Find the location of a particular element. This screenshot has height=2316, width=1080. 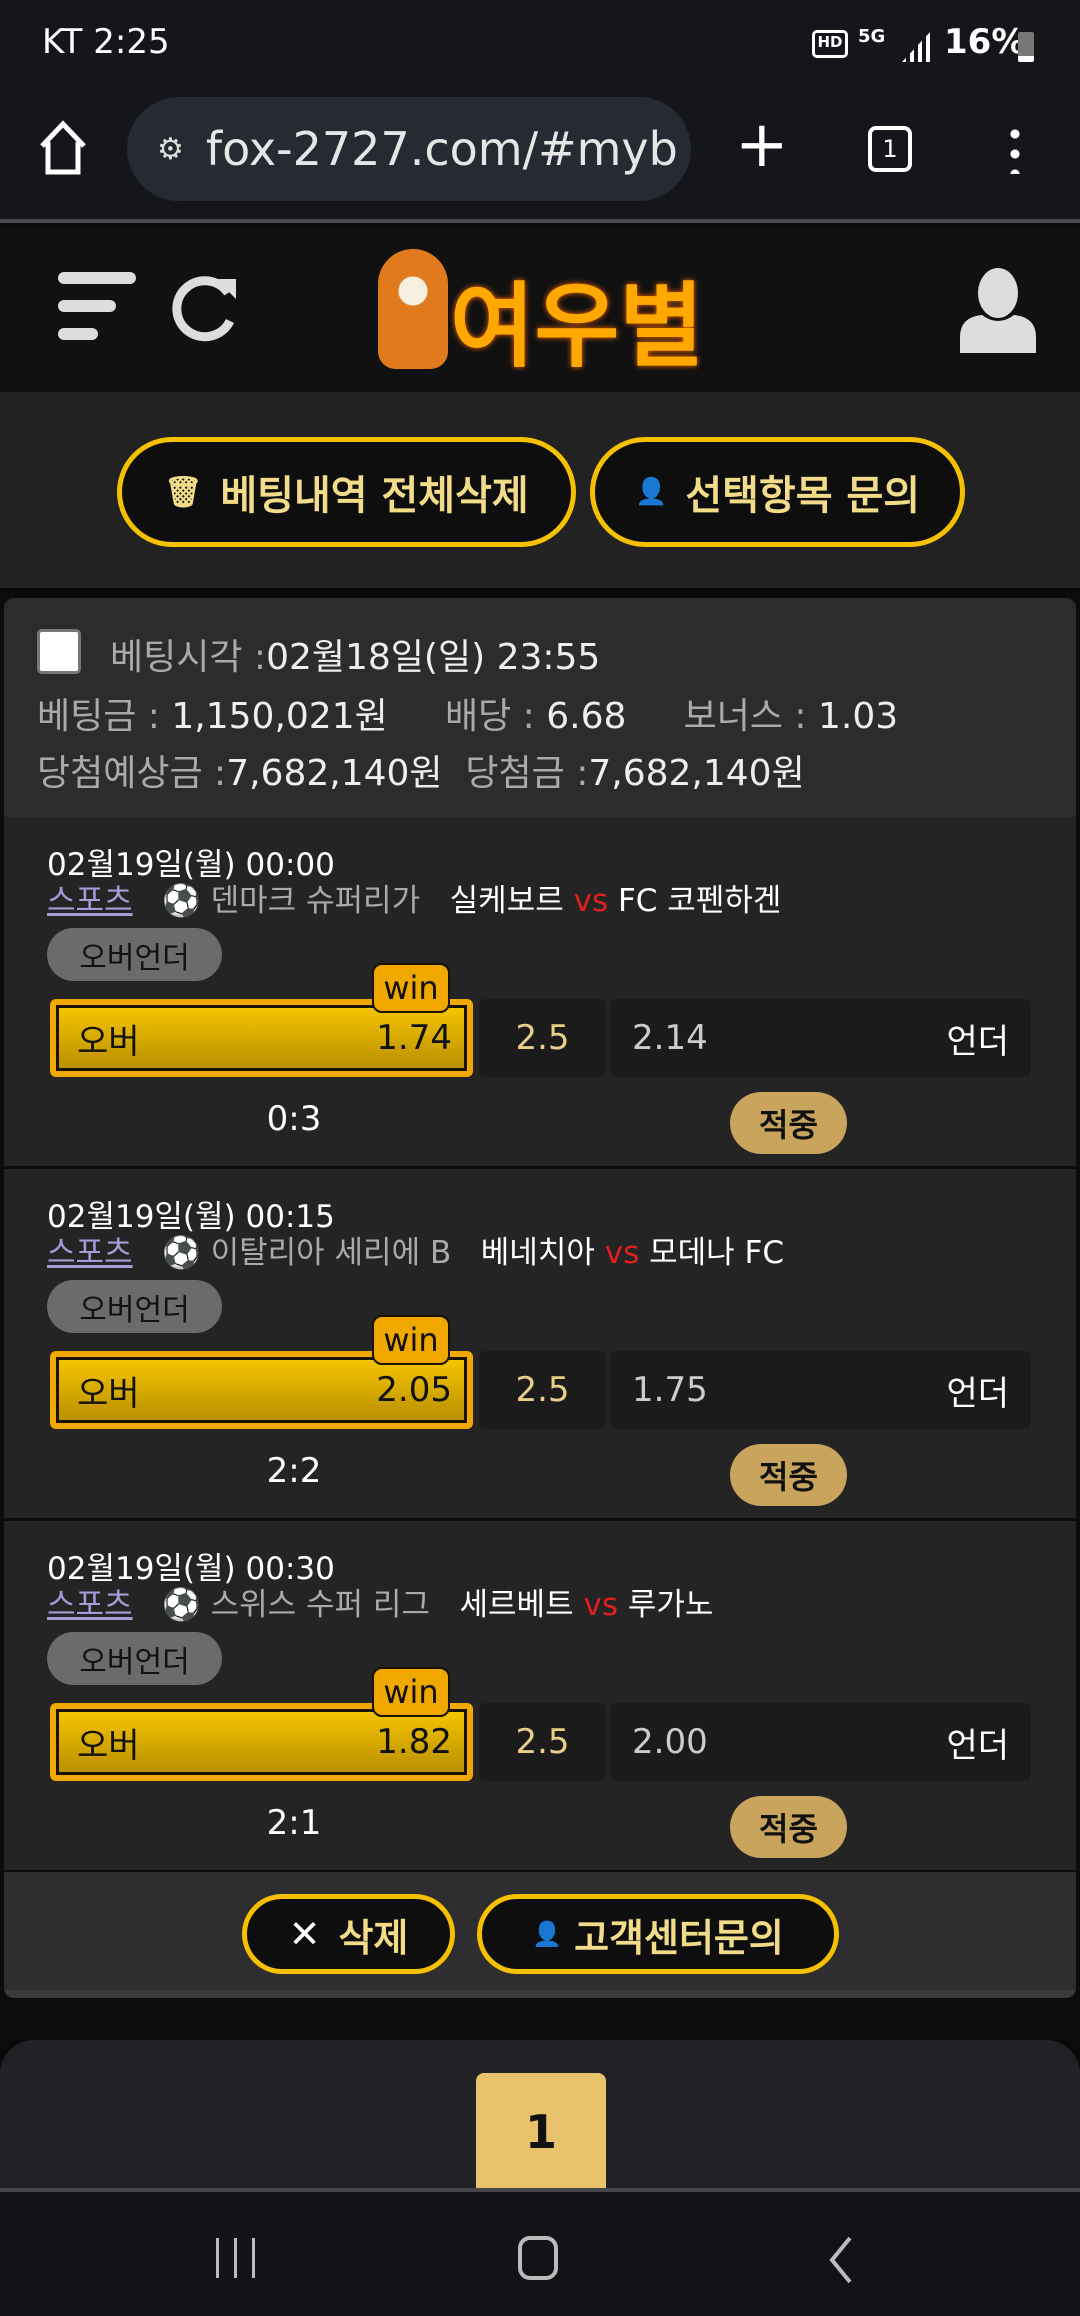

recent-apps-icon is located at coordinates (236, 2258).